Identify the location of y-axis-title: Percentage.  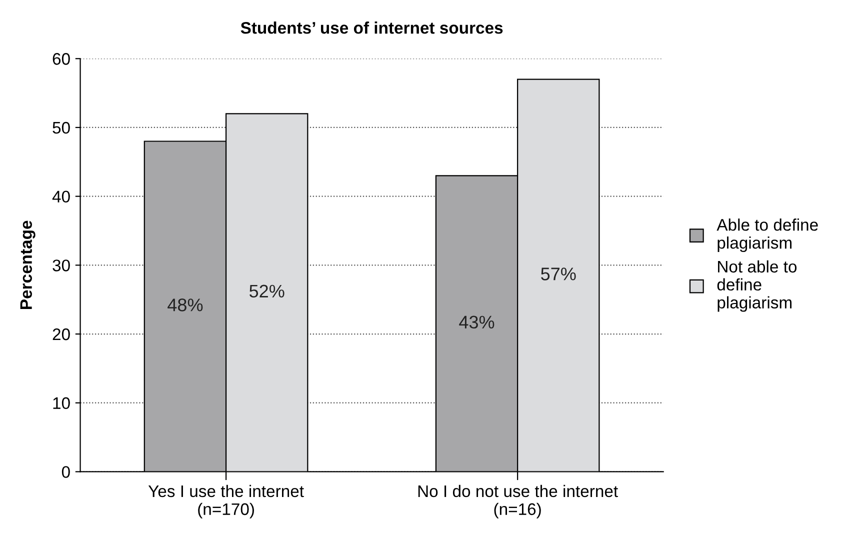
(28, 264).